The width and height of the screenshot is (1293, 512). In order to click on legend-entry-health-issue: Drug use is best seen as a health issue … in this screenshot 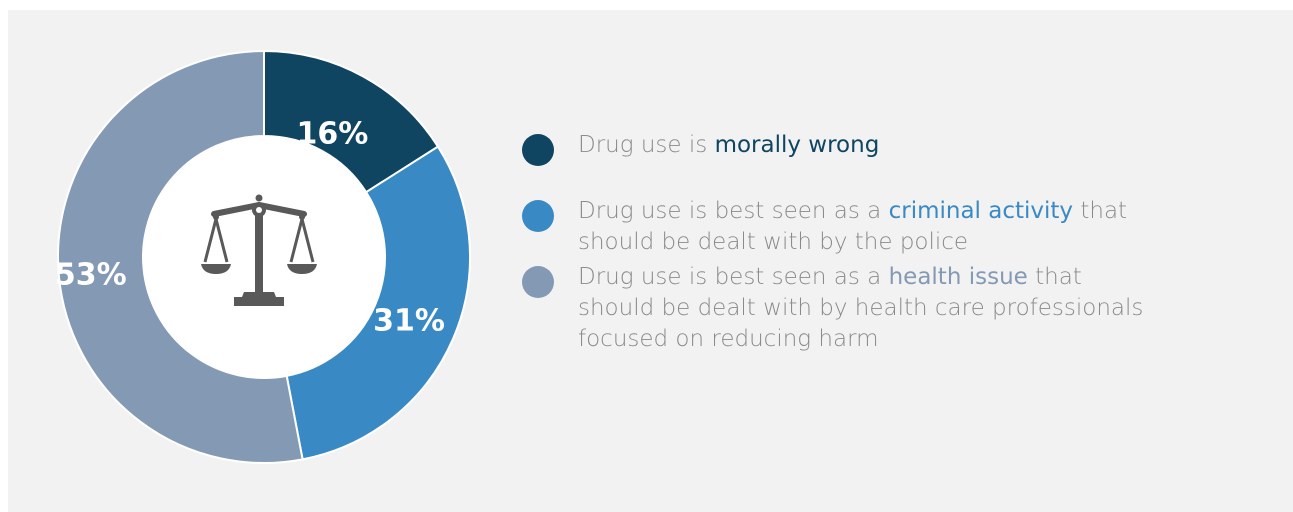, I will do `click(842, 312)`.